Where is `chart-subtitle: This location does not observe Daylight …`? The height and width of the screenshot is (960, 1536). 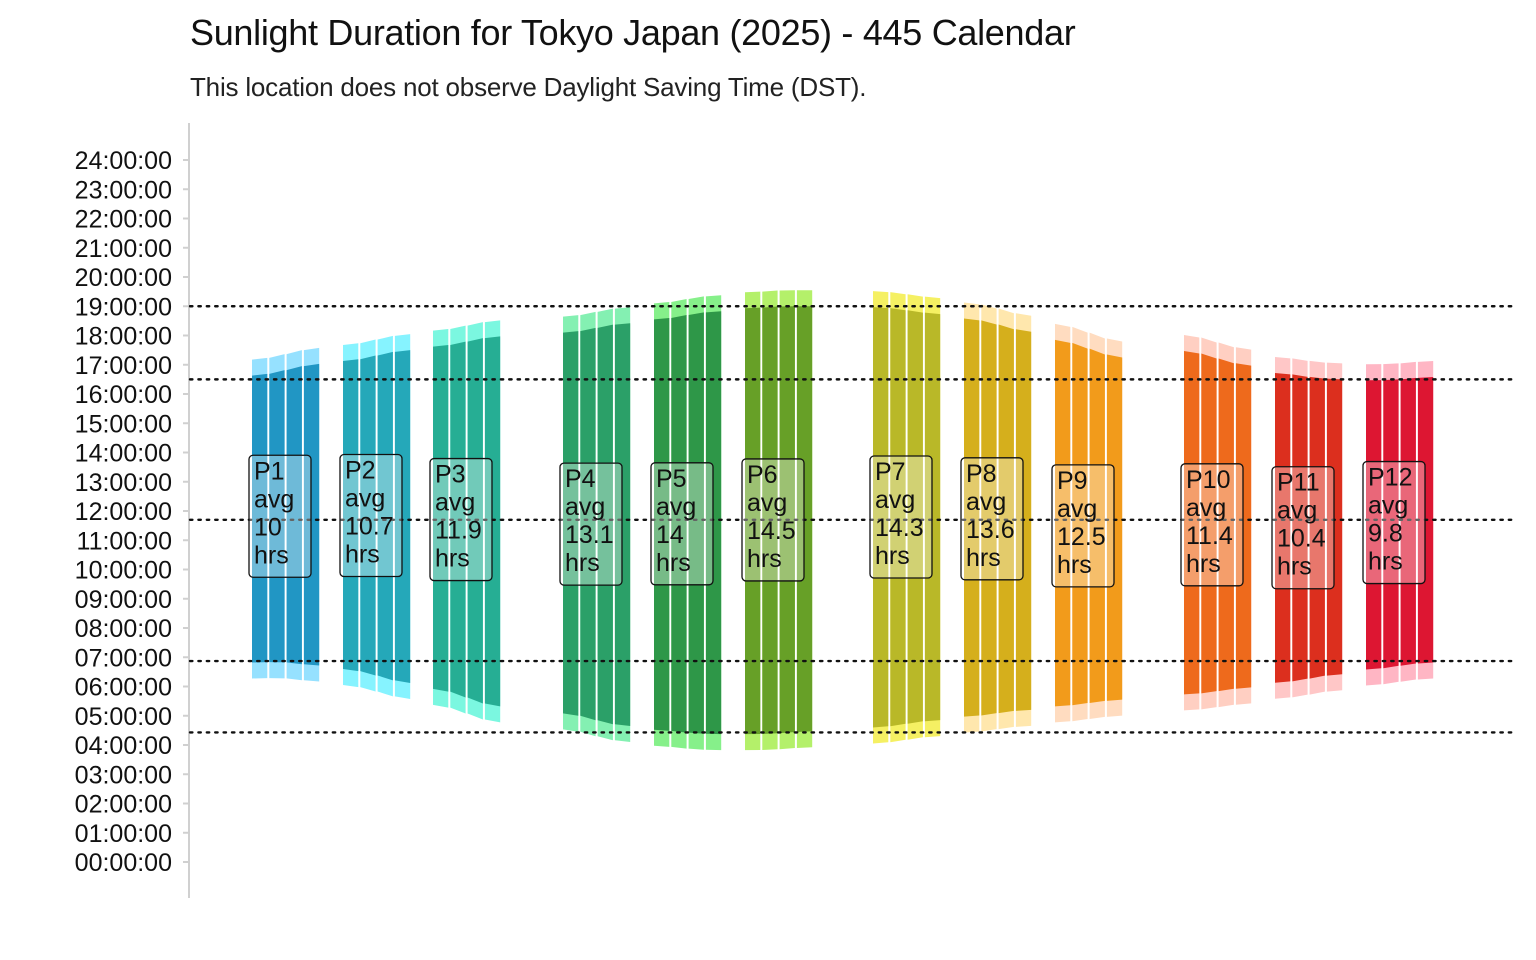 chart-subtitle: This location does not observe Daylight … is located at coordinates (528, 87).